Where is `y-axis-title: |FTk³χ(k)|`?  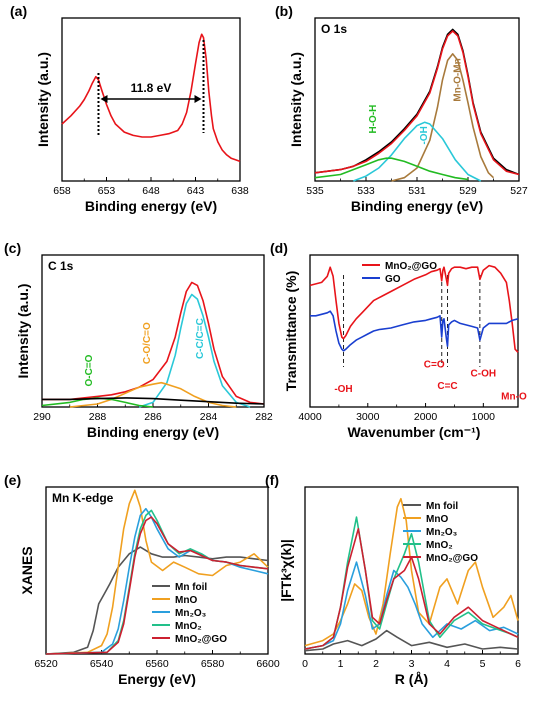
y-axis-title: |FTk³χ(k)| is located at coordinates (286, 570).